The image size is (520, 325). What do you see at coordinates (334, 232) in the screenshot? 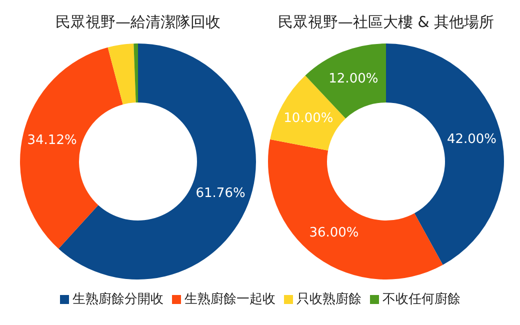
I see `data-label: 36.00%` at bounding box center [334, 232].